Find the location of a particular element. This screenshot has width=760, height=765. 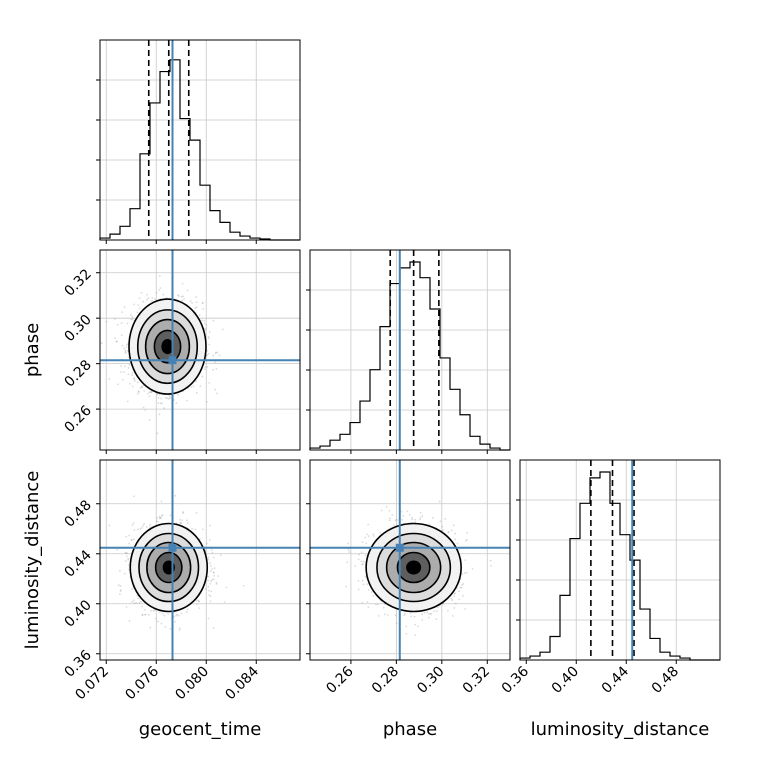

x-tick-label: 0.44 is located at coordinates (615, 679).